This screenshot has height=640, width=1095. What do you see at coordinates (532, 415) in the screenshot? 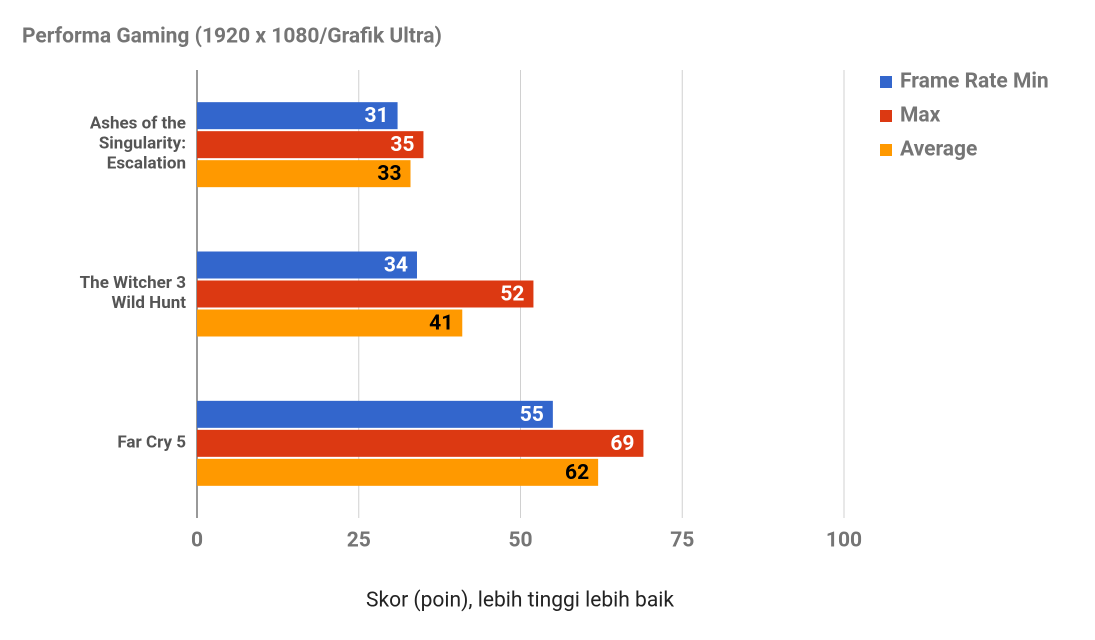
I see `value-label: 55` at bounding box center [532, 415].